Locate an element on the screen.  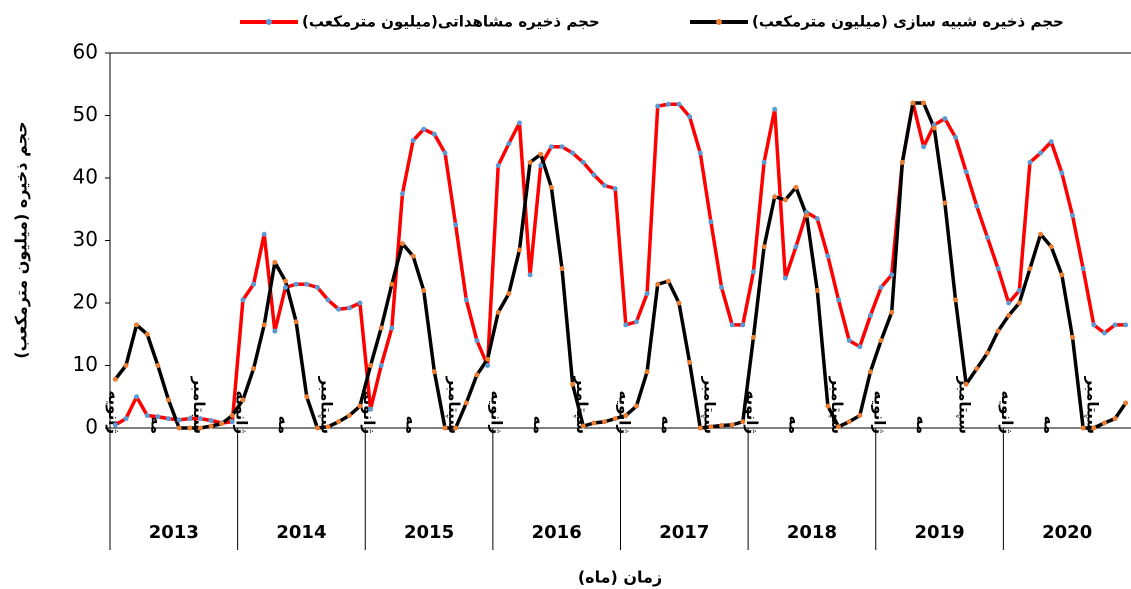
year-label: 2019 is located at coordinates (940, 532).